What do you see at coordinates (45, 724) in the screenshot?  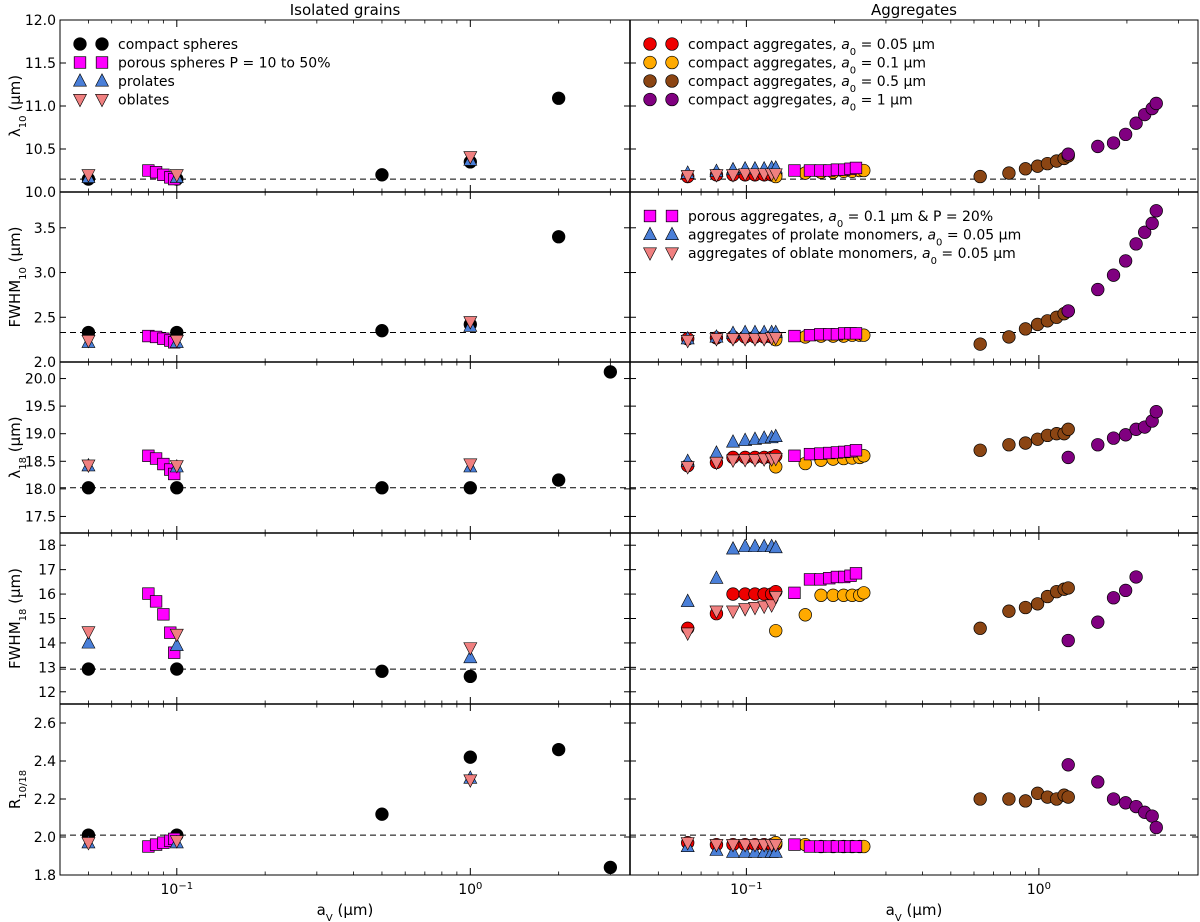 I see `y-tick-label: 2.6` at bounding box center [45, 724].